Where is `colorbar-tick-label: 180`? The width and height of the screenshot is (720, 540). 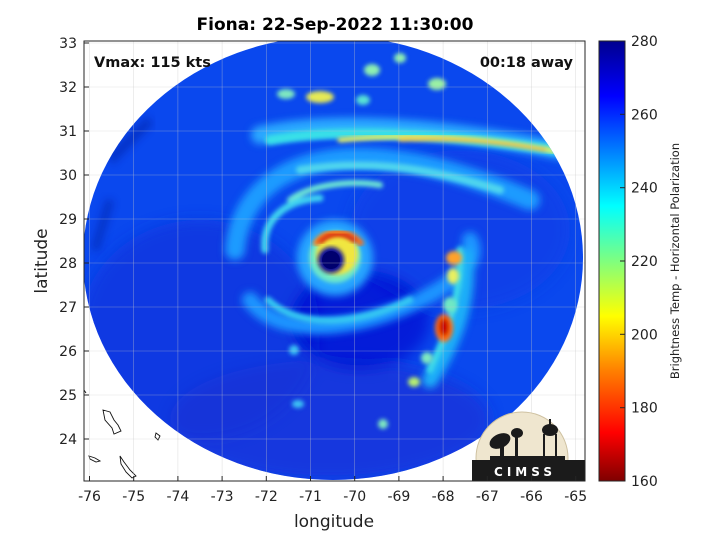
colorbar-tick-label: 180 is located at coordinates (644, 409).